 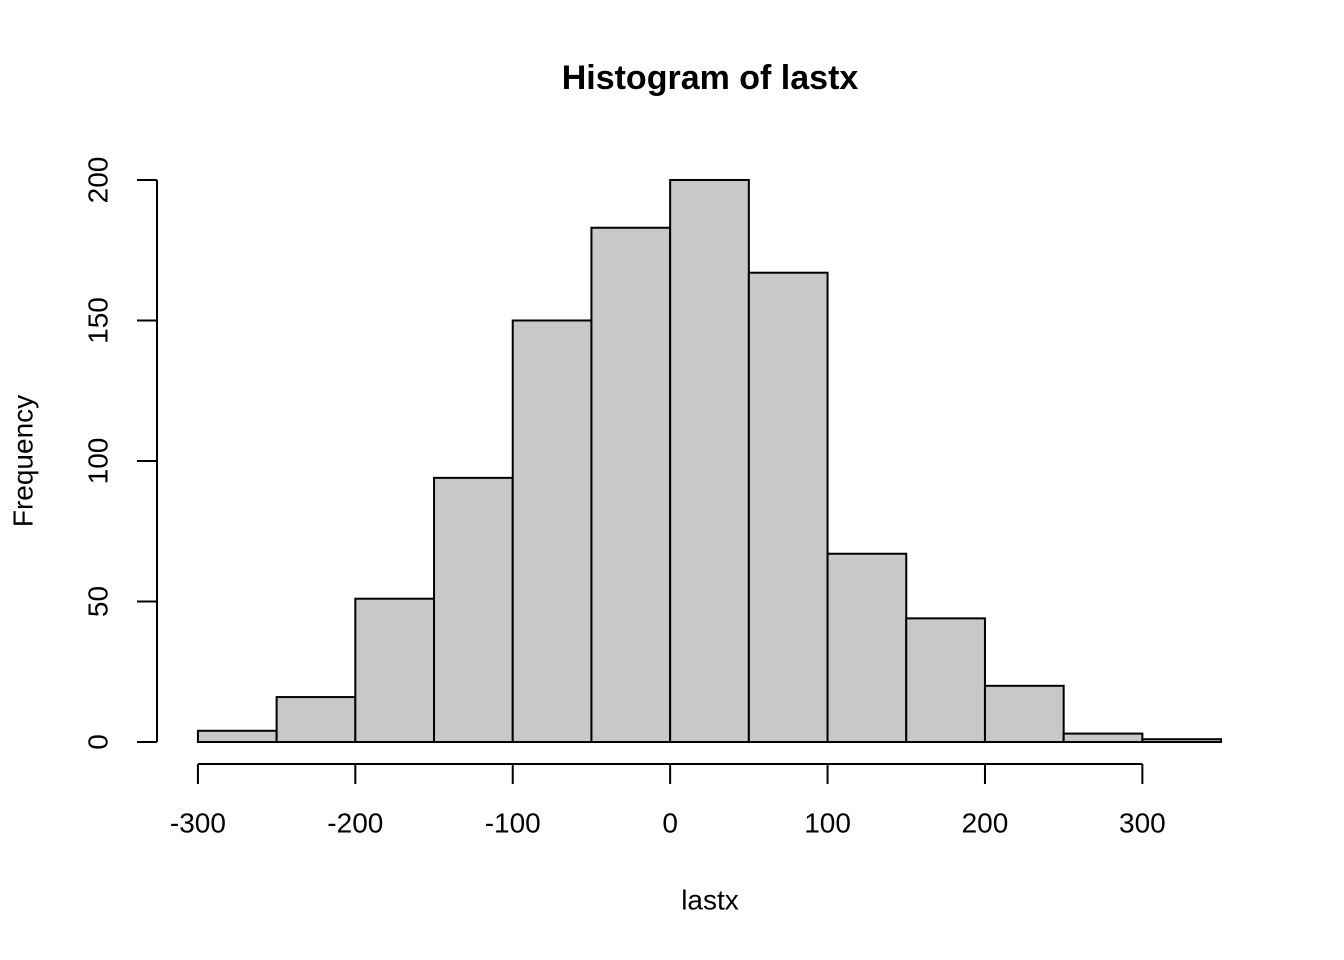 I want to click on y-tick-label: 50, so click(x=97, y=601).